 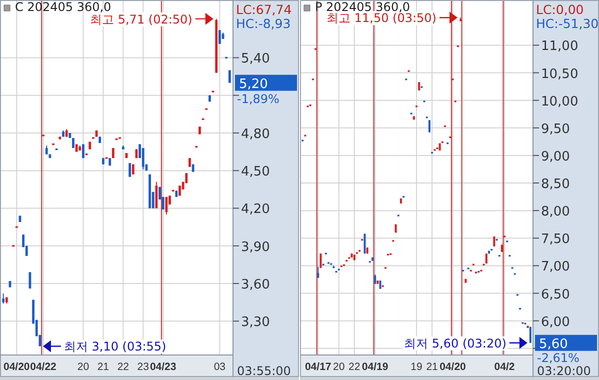 I want to click on y-tick-label: 7,00, so click(x=555, y=267).